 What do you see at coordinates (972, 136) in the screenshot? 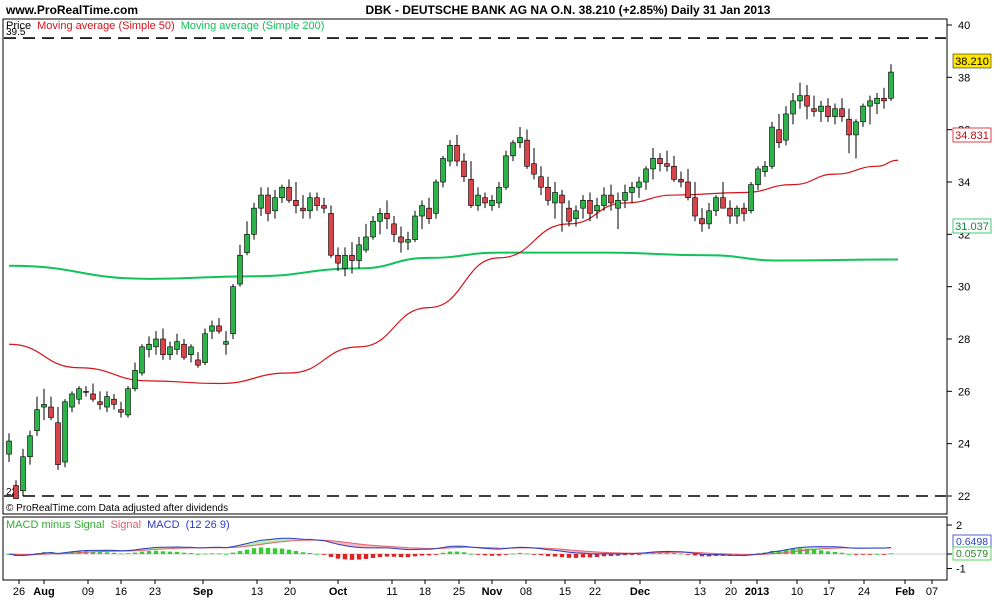
I see `ma50-value: 34.831` at bounding box center [972, 136].